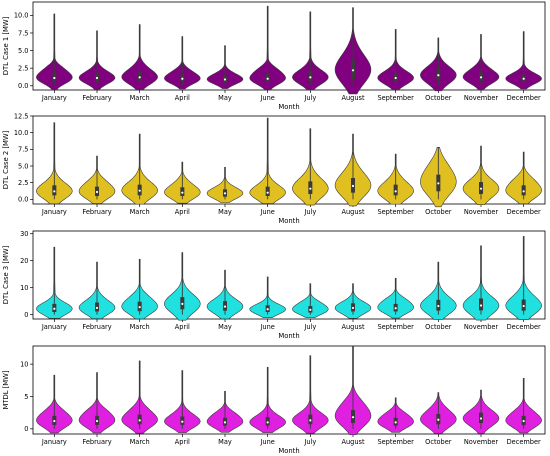  I want to click on y-tick-label: 5, so click(26, 397).